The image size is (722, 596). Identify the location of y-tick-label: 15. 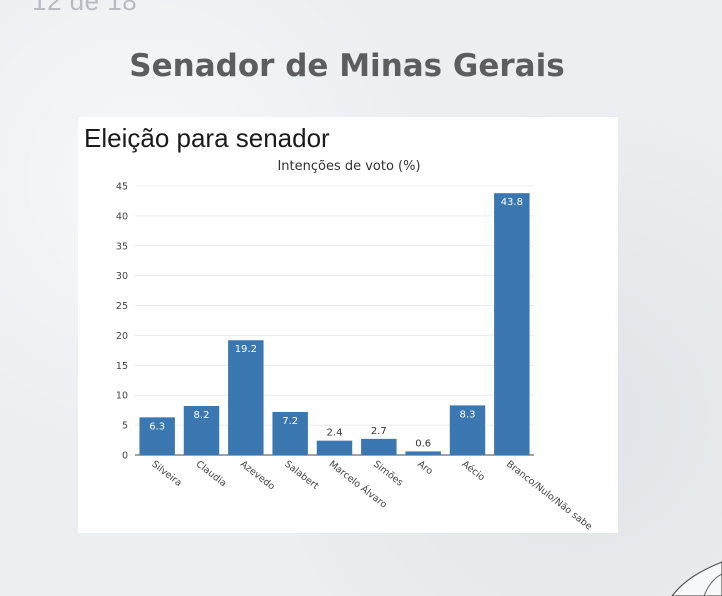
(122, 366).